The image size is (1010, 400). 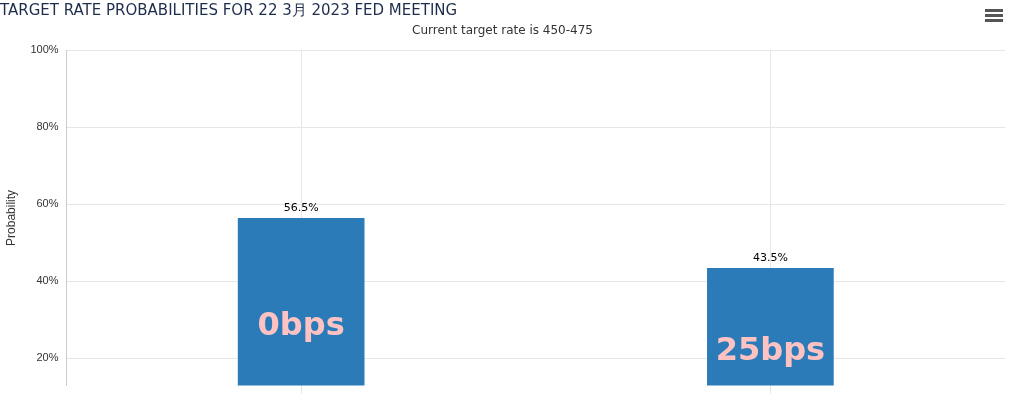 What do you see at coordinates (301, 323) in the screenshot?
I see `annotation: 0bps` at bounding box center [301, 323].